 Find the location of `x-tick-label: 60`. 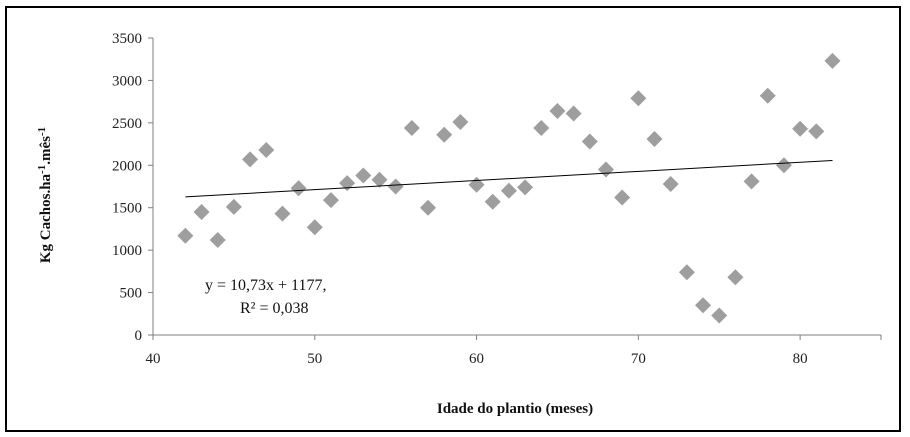

x-tick-label: 60 is located at coordinates (476, 359).